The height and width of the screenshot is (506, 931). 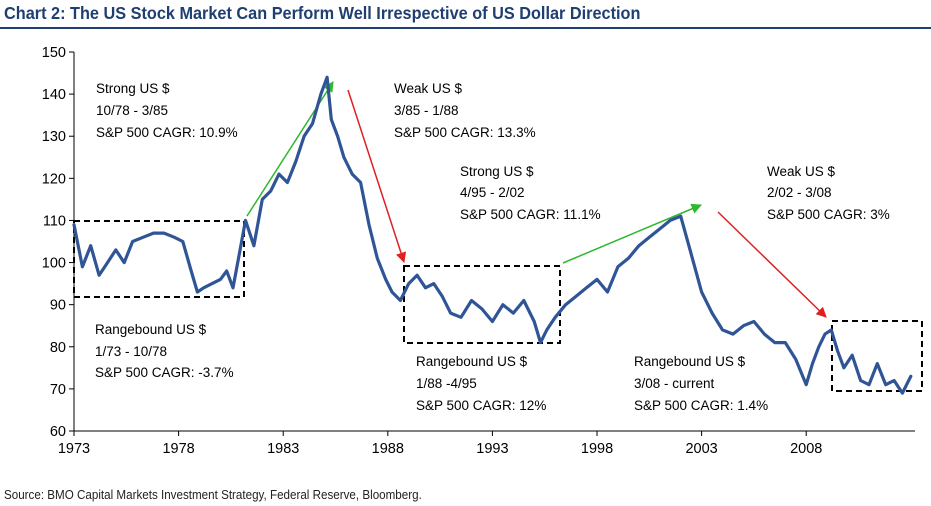 What do you see at coordinates (482, 304) in the screenshot?
I see `rangebound-box-1988-1995` at bounding box center [482, 304].